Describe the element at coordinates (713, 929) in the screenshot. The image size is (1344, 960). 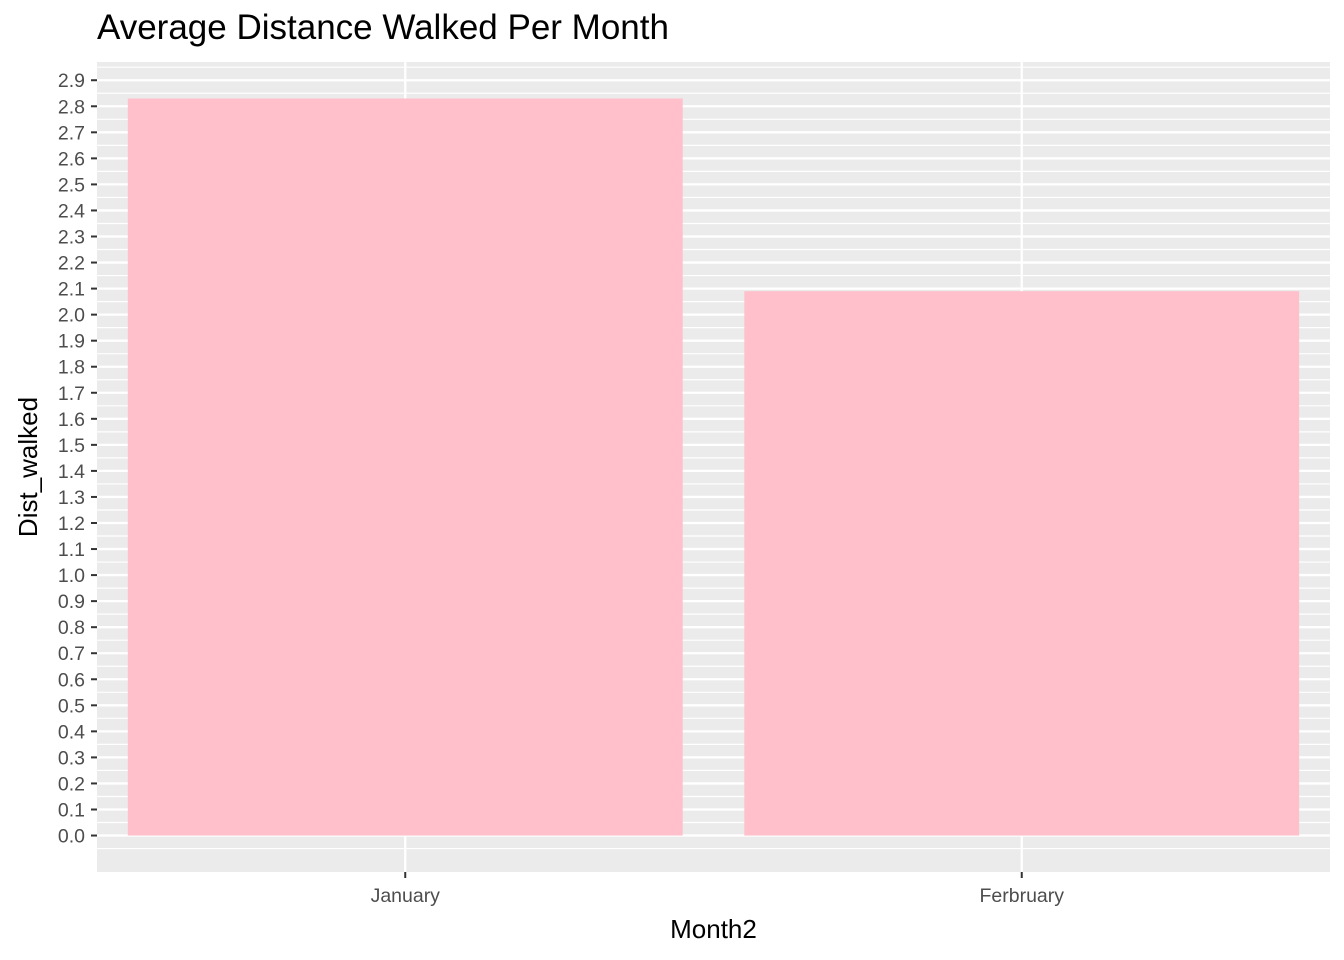
I see `x-axis-title: Month2` at that location.